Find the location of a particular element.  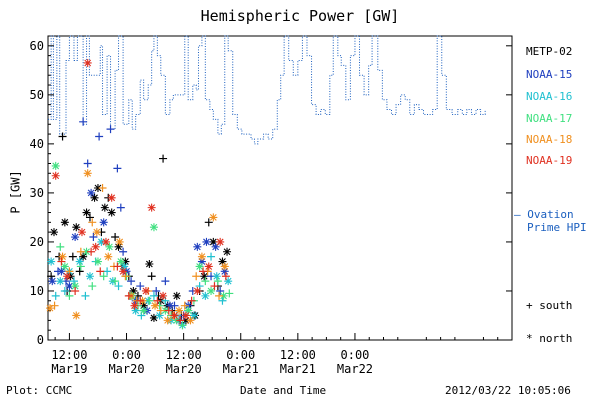

x-tick-label: Mar19 is located at coordinates (69, 369).